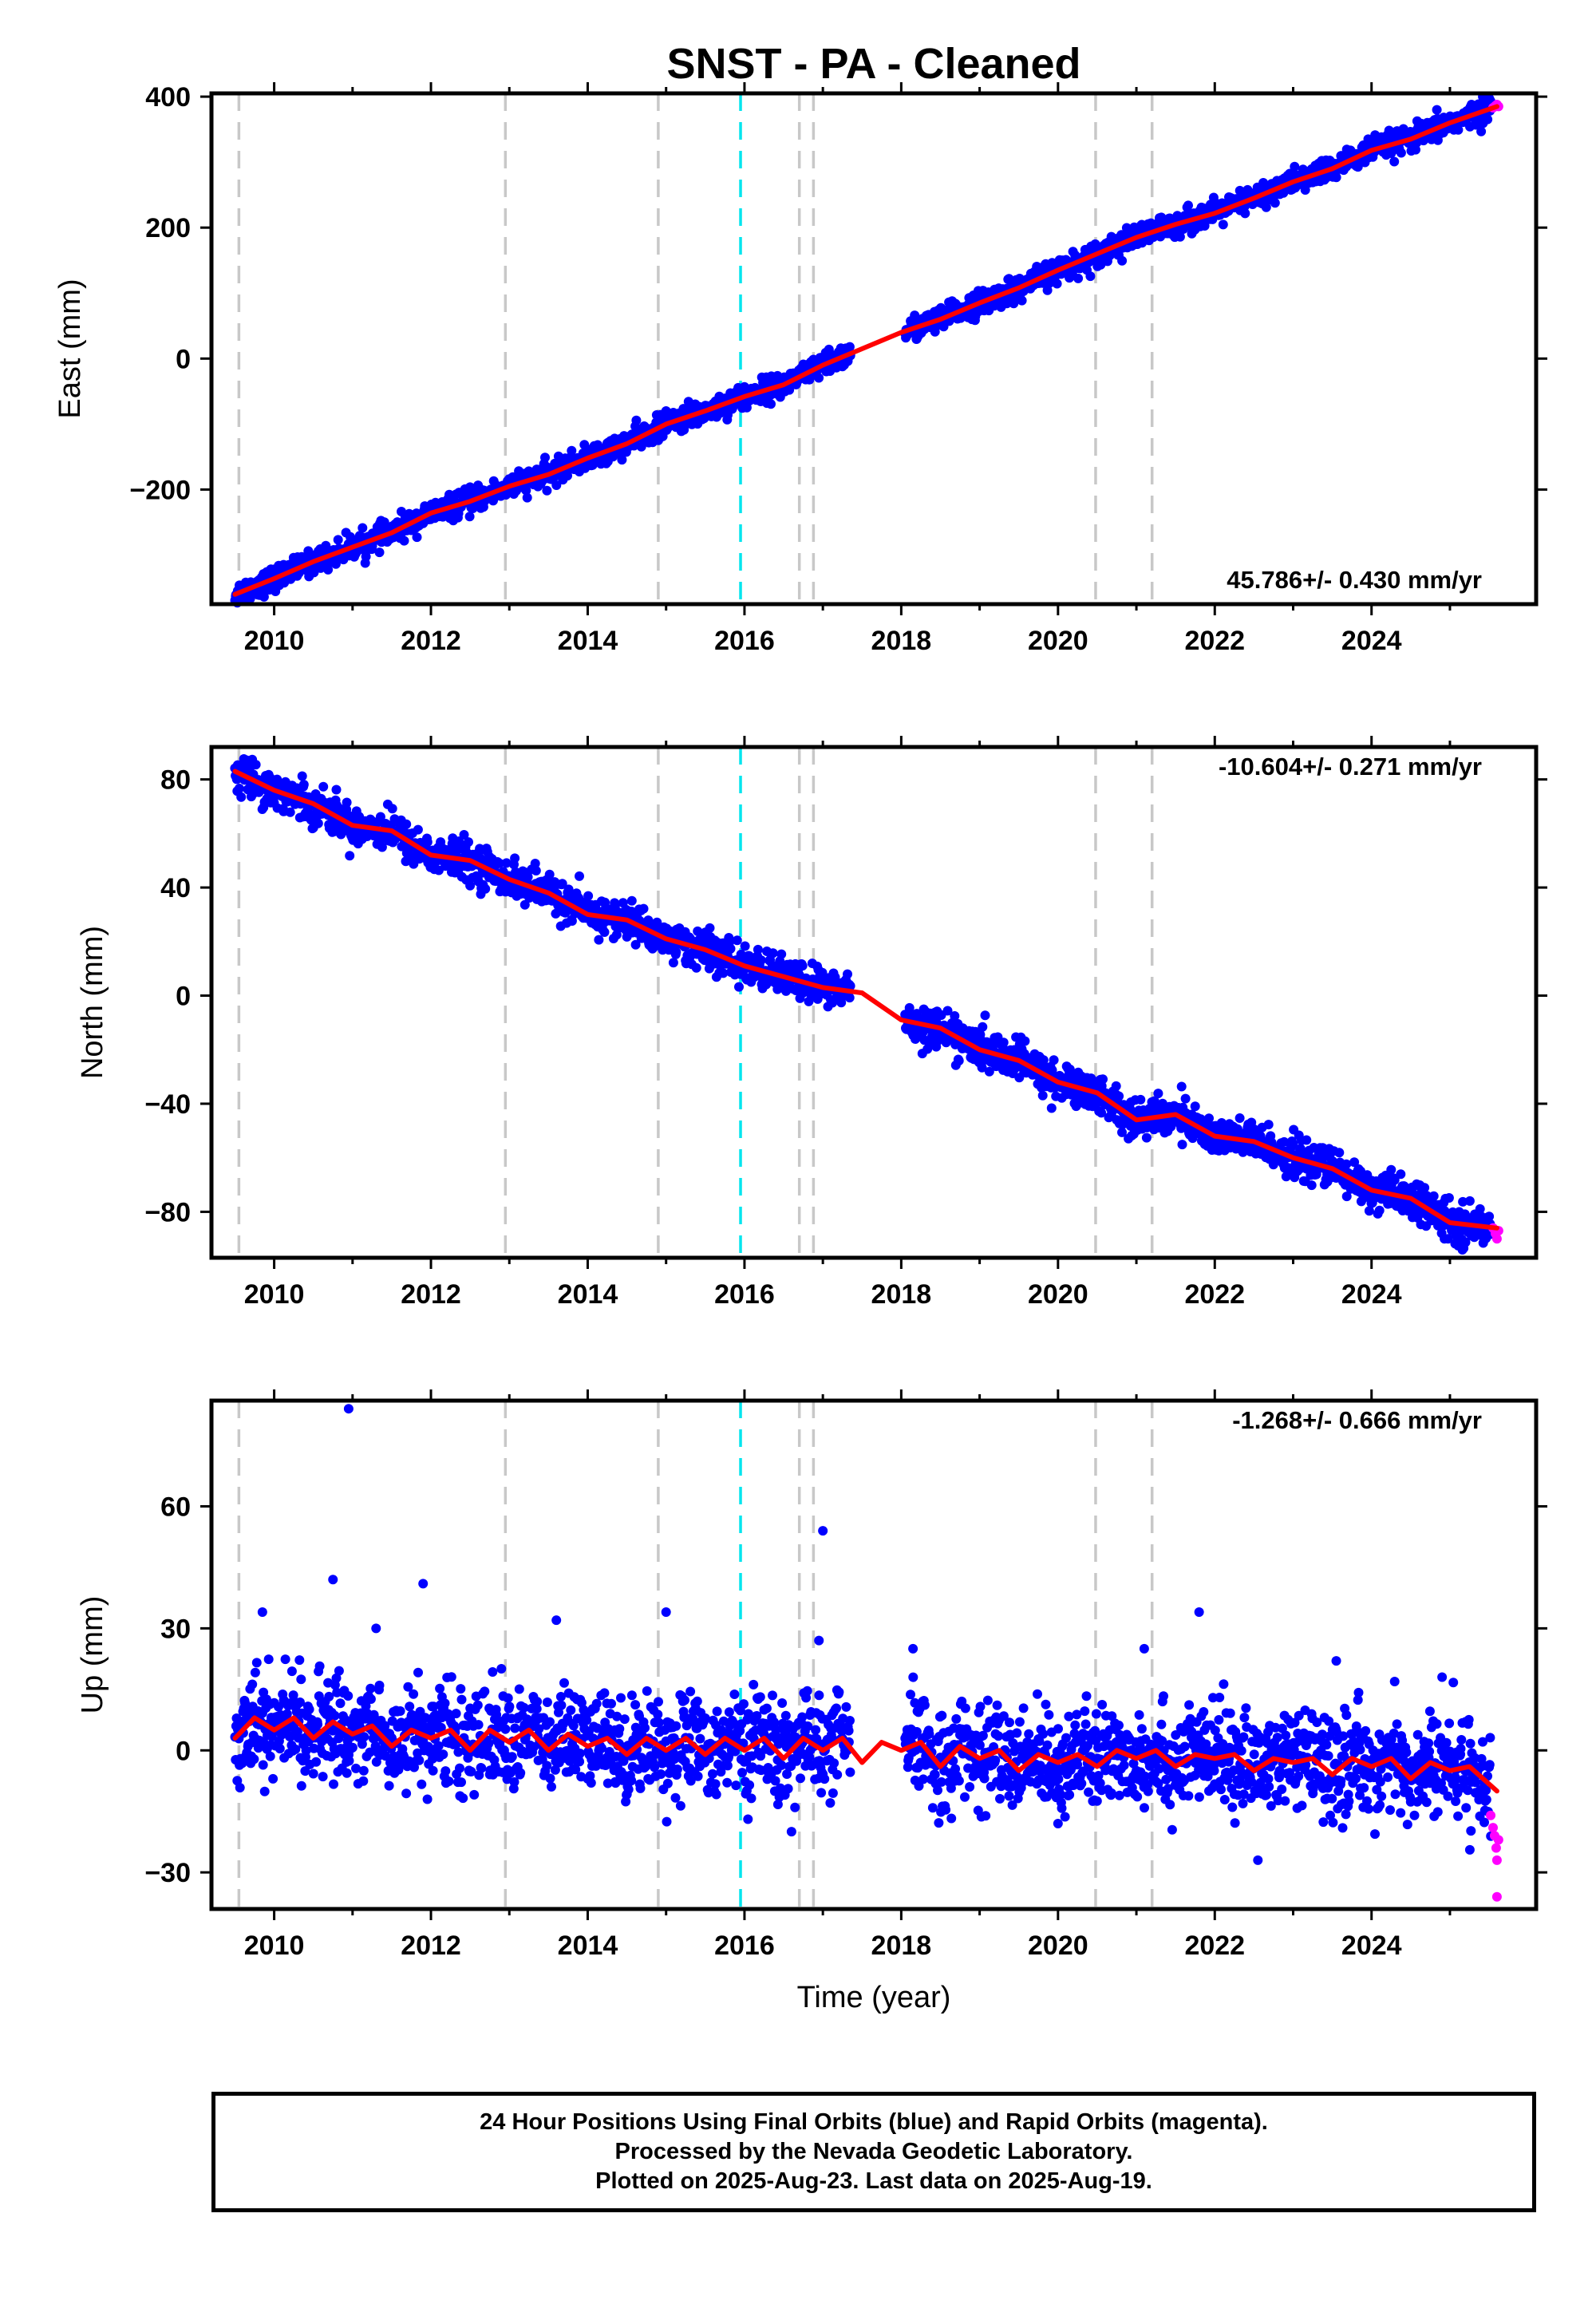 The height and width of the screenshot is (2316, 1596). I want to click on x-tick-label: 2014, so click(588, 641).